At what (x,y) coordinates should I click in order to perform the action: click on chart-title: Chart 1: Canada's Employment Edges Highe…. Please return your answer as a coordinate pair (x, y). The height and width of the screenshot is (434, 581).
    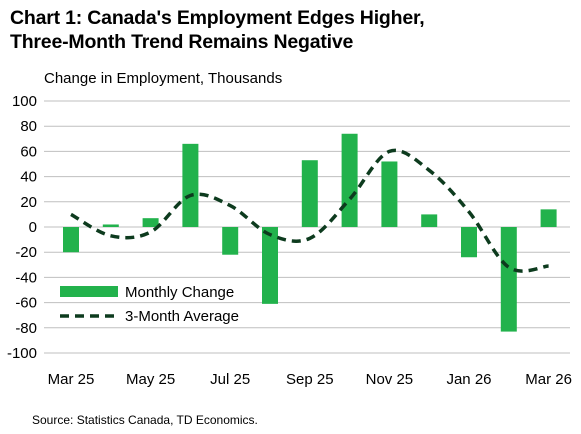
    Looking at the image, I should click on (217, 30).